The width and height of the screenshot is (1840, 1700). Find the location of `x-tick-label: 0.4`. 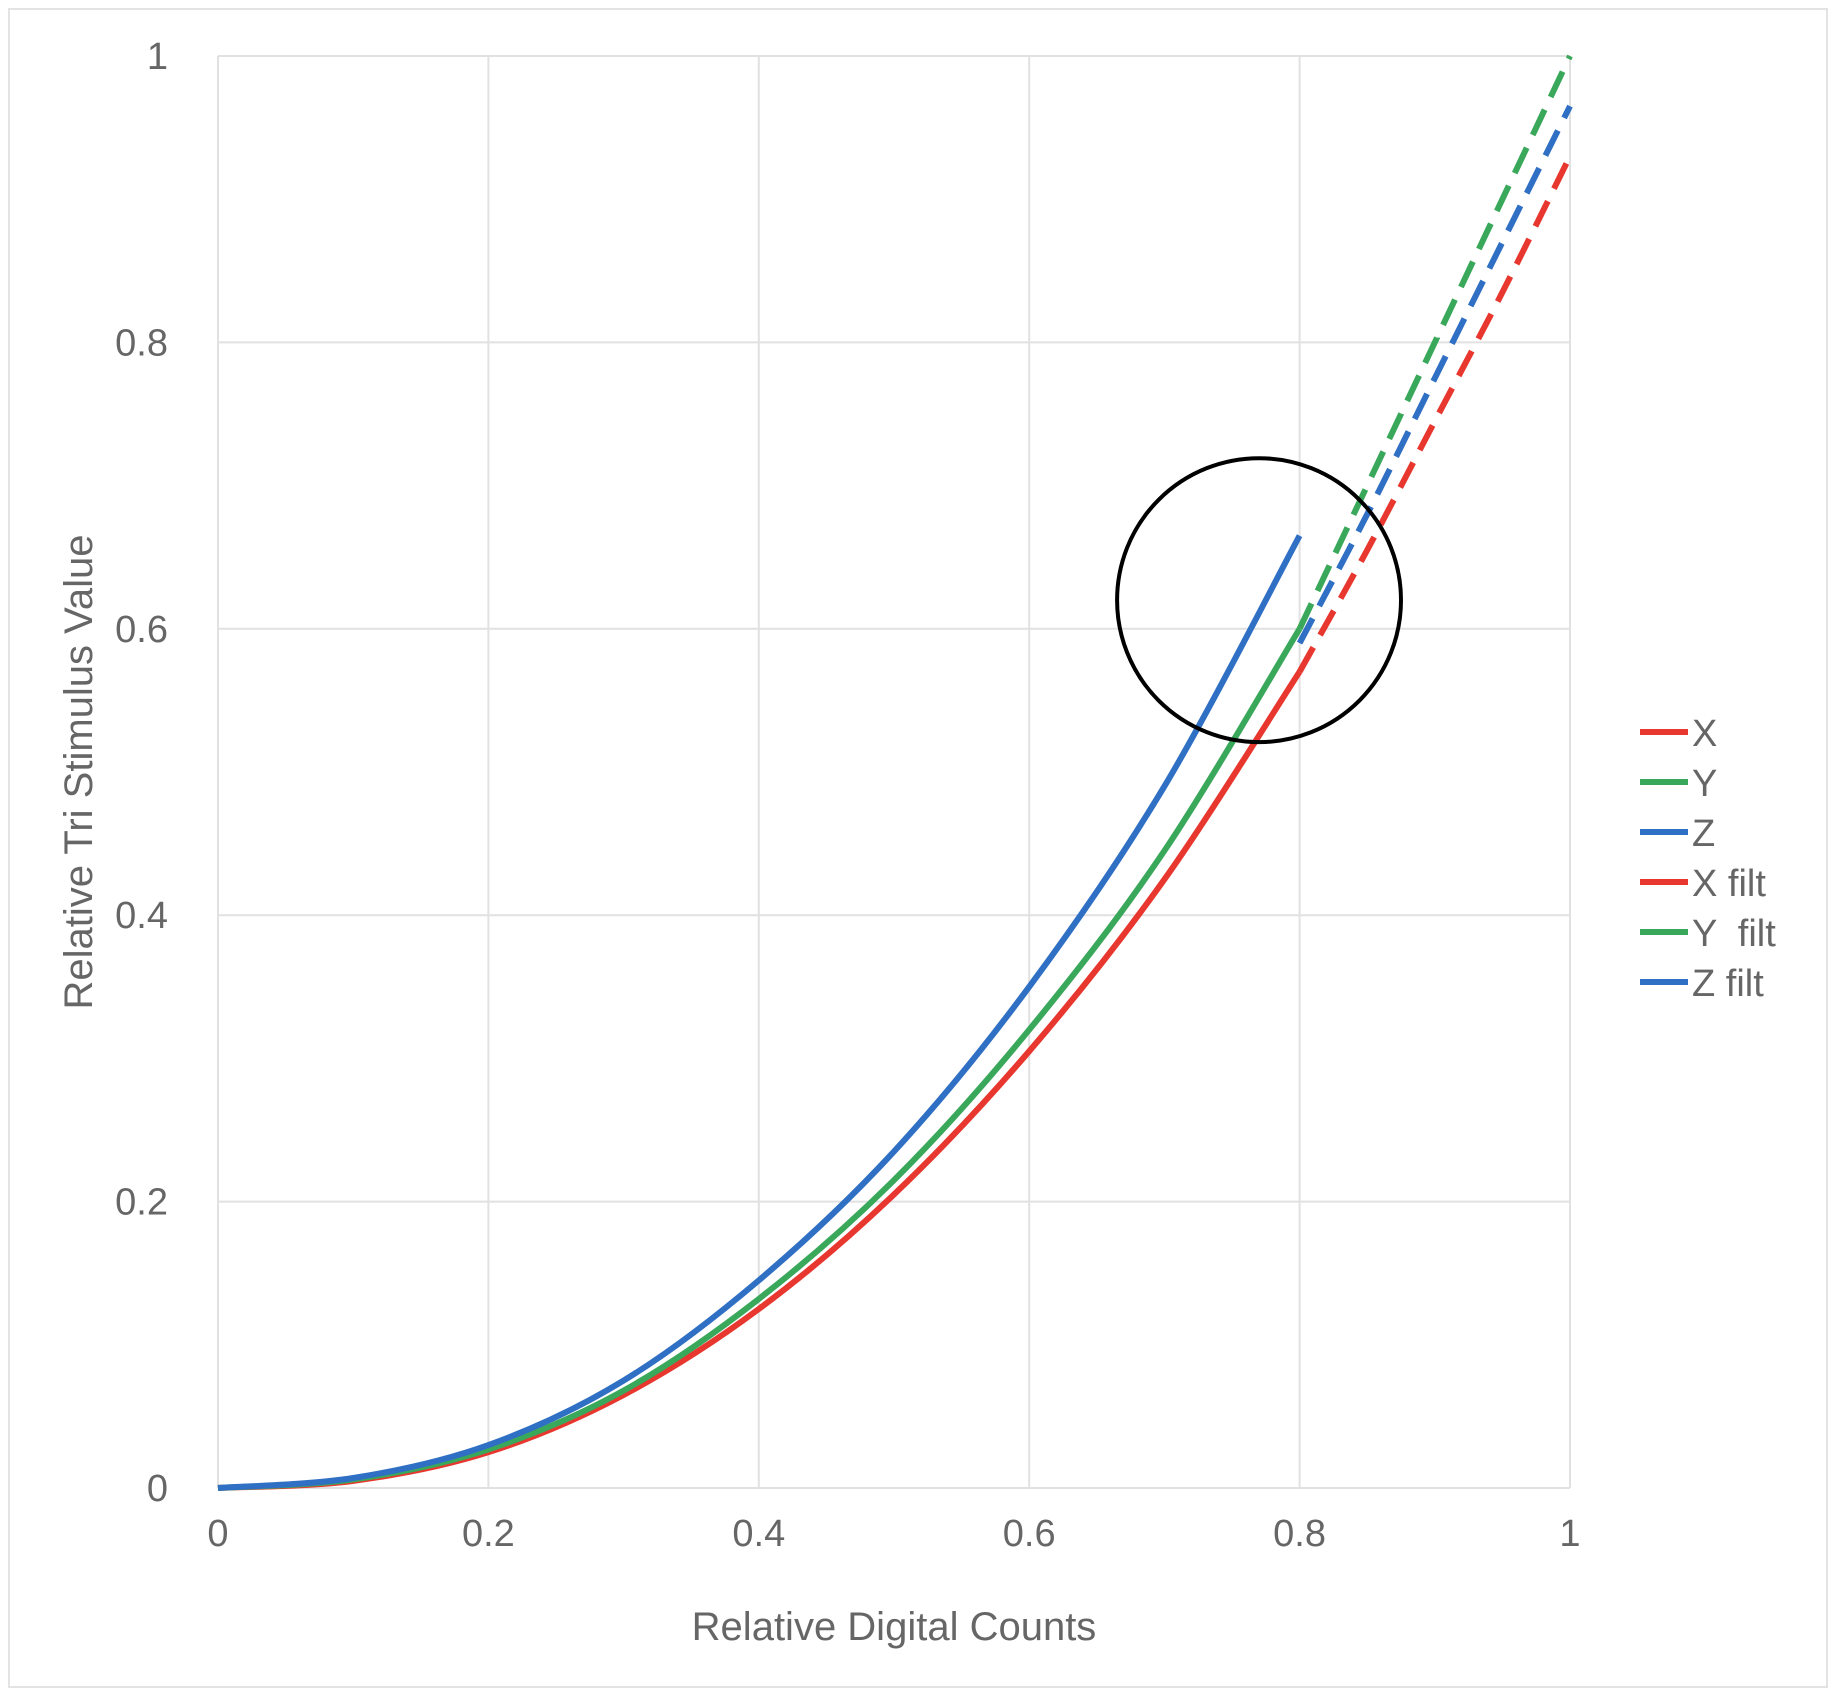

x-tick-label: 0.4 is located at coordinates (758, 1534).